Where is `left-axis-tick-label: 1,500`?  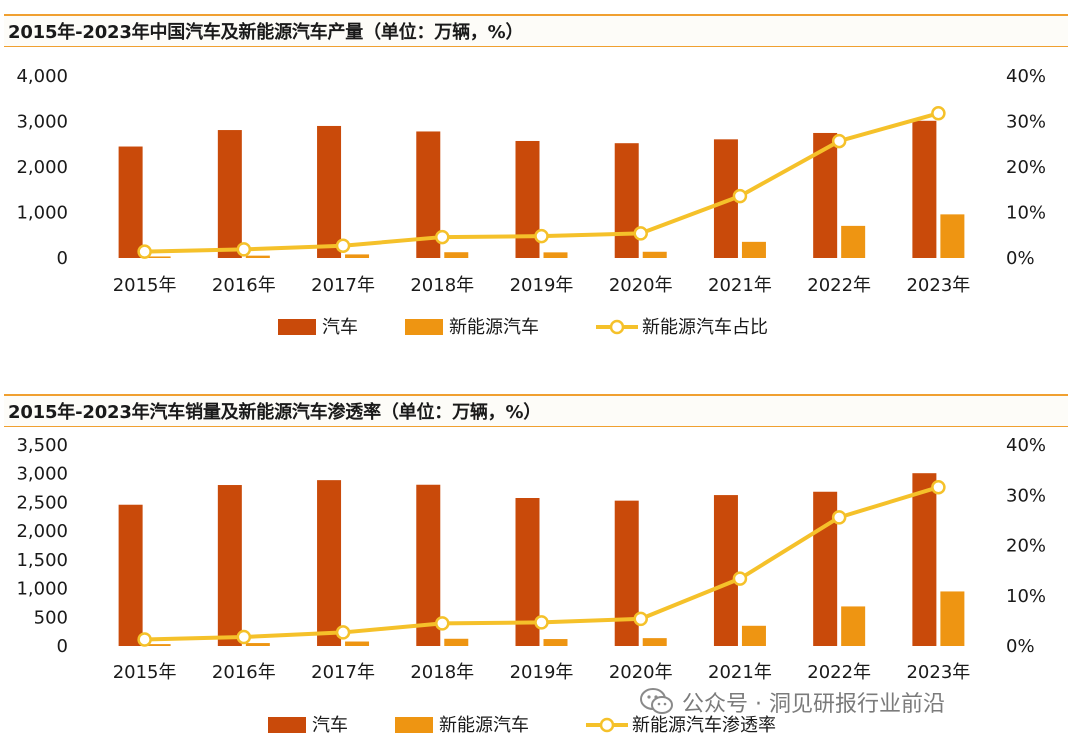 left-axis-tick-label: 1,500 is located at coordinates (42, 560).